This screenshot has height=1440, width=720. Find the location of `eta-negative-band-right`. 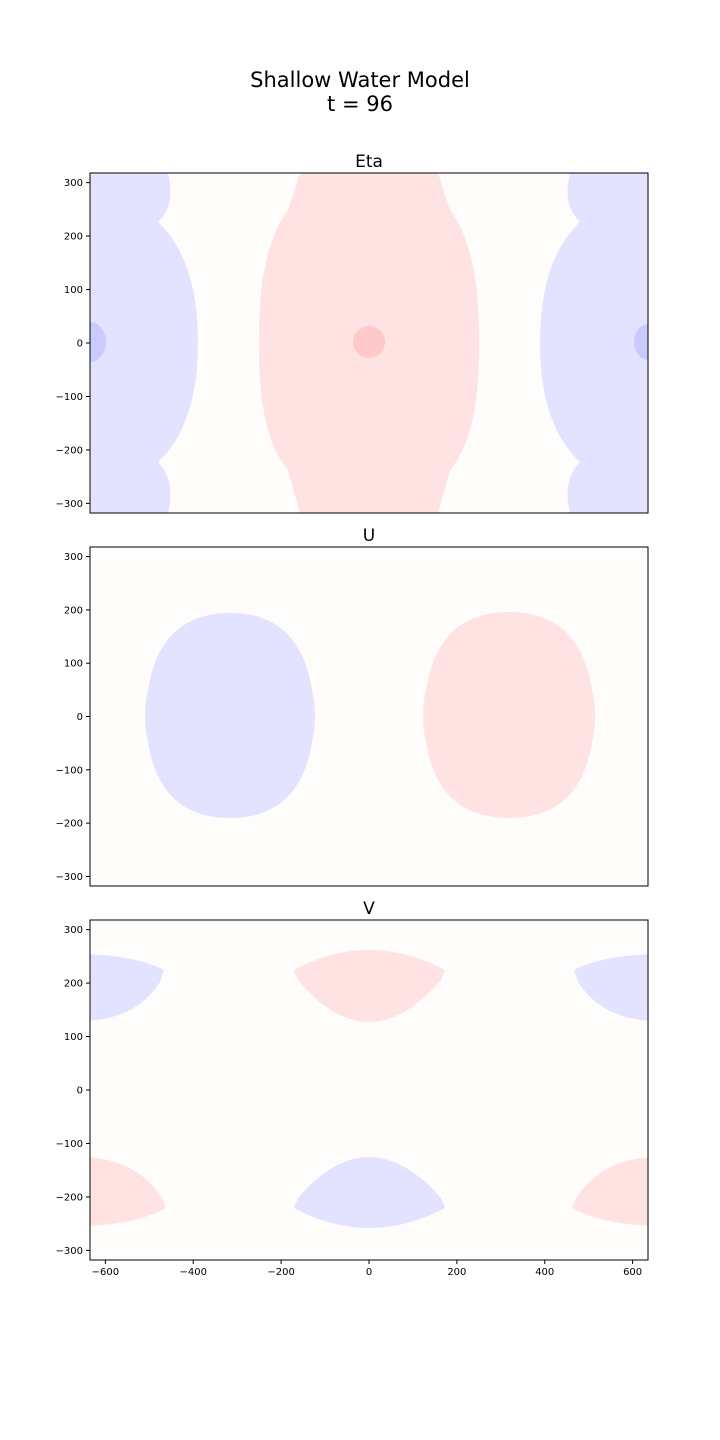

eta-negative-band-right is located at coordinates (594, 343).